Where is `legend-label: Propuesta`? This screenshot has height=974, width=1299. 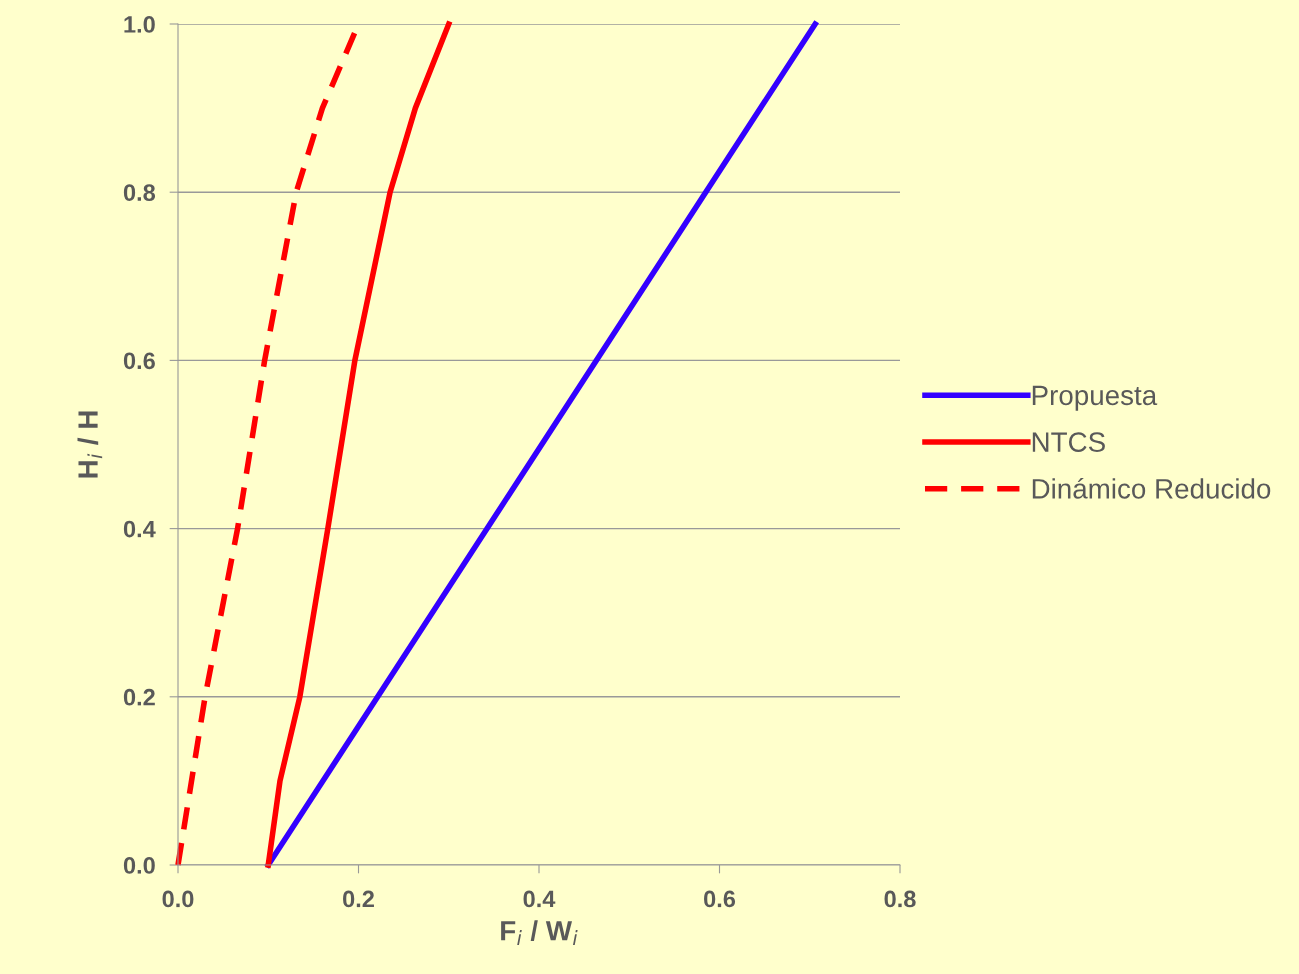 legend-label: Propuesta is located at coordinates (1095, 398).